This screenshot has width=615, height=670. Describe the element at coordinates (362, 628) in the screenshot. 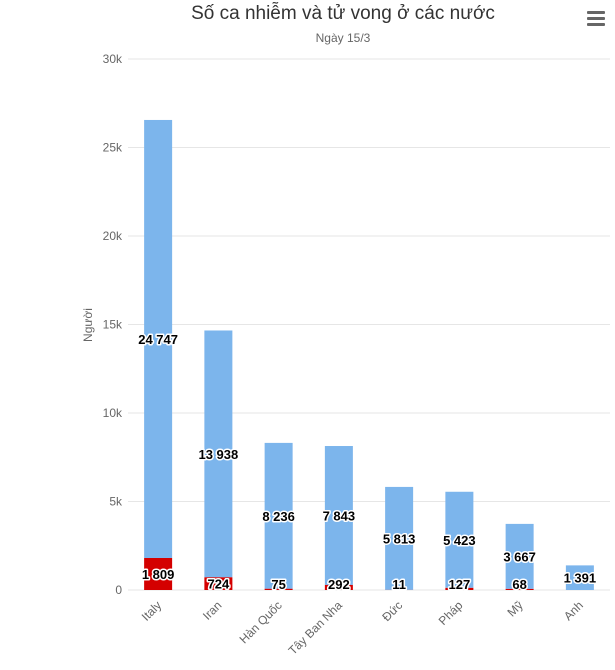

I see `x-axis-ticks: Italy Iran Hàn Quốc Tây Ban Nha Đức Pháp Mỹ Anh` at that location.